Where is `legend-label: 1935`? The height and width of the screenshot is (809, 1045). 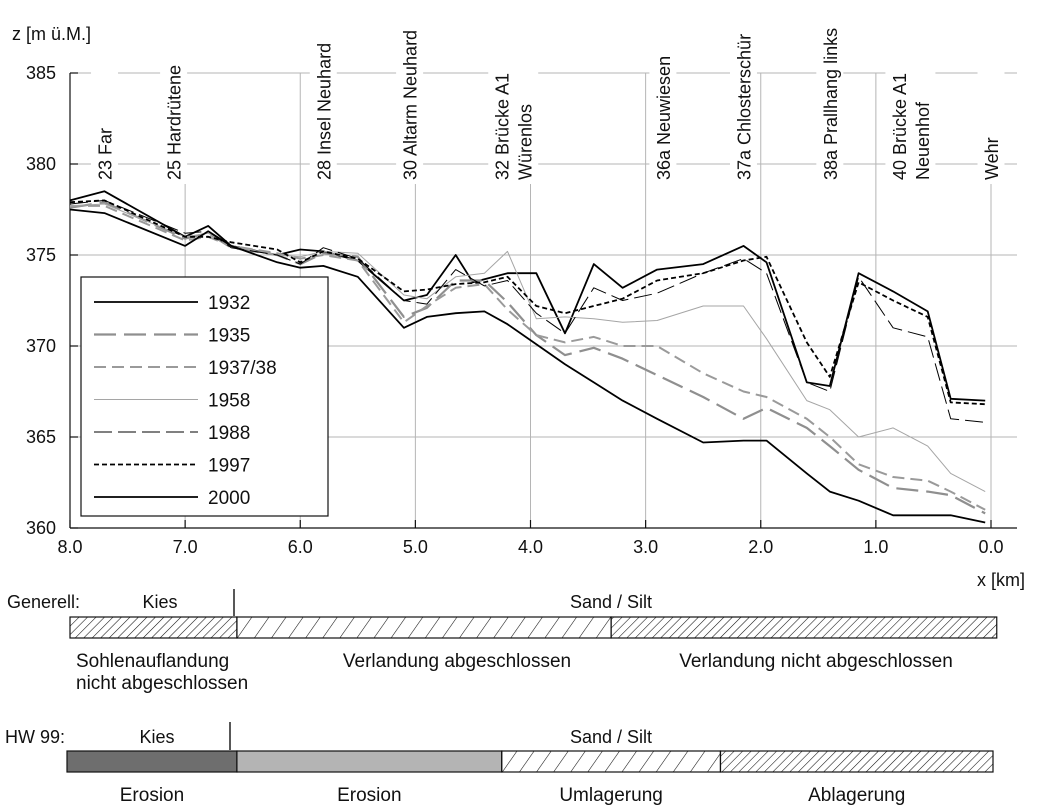 legend-label: 1935 is located at coordinates (229, 336).